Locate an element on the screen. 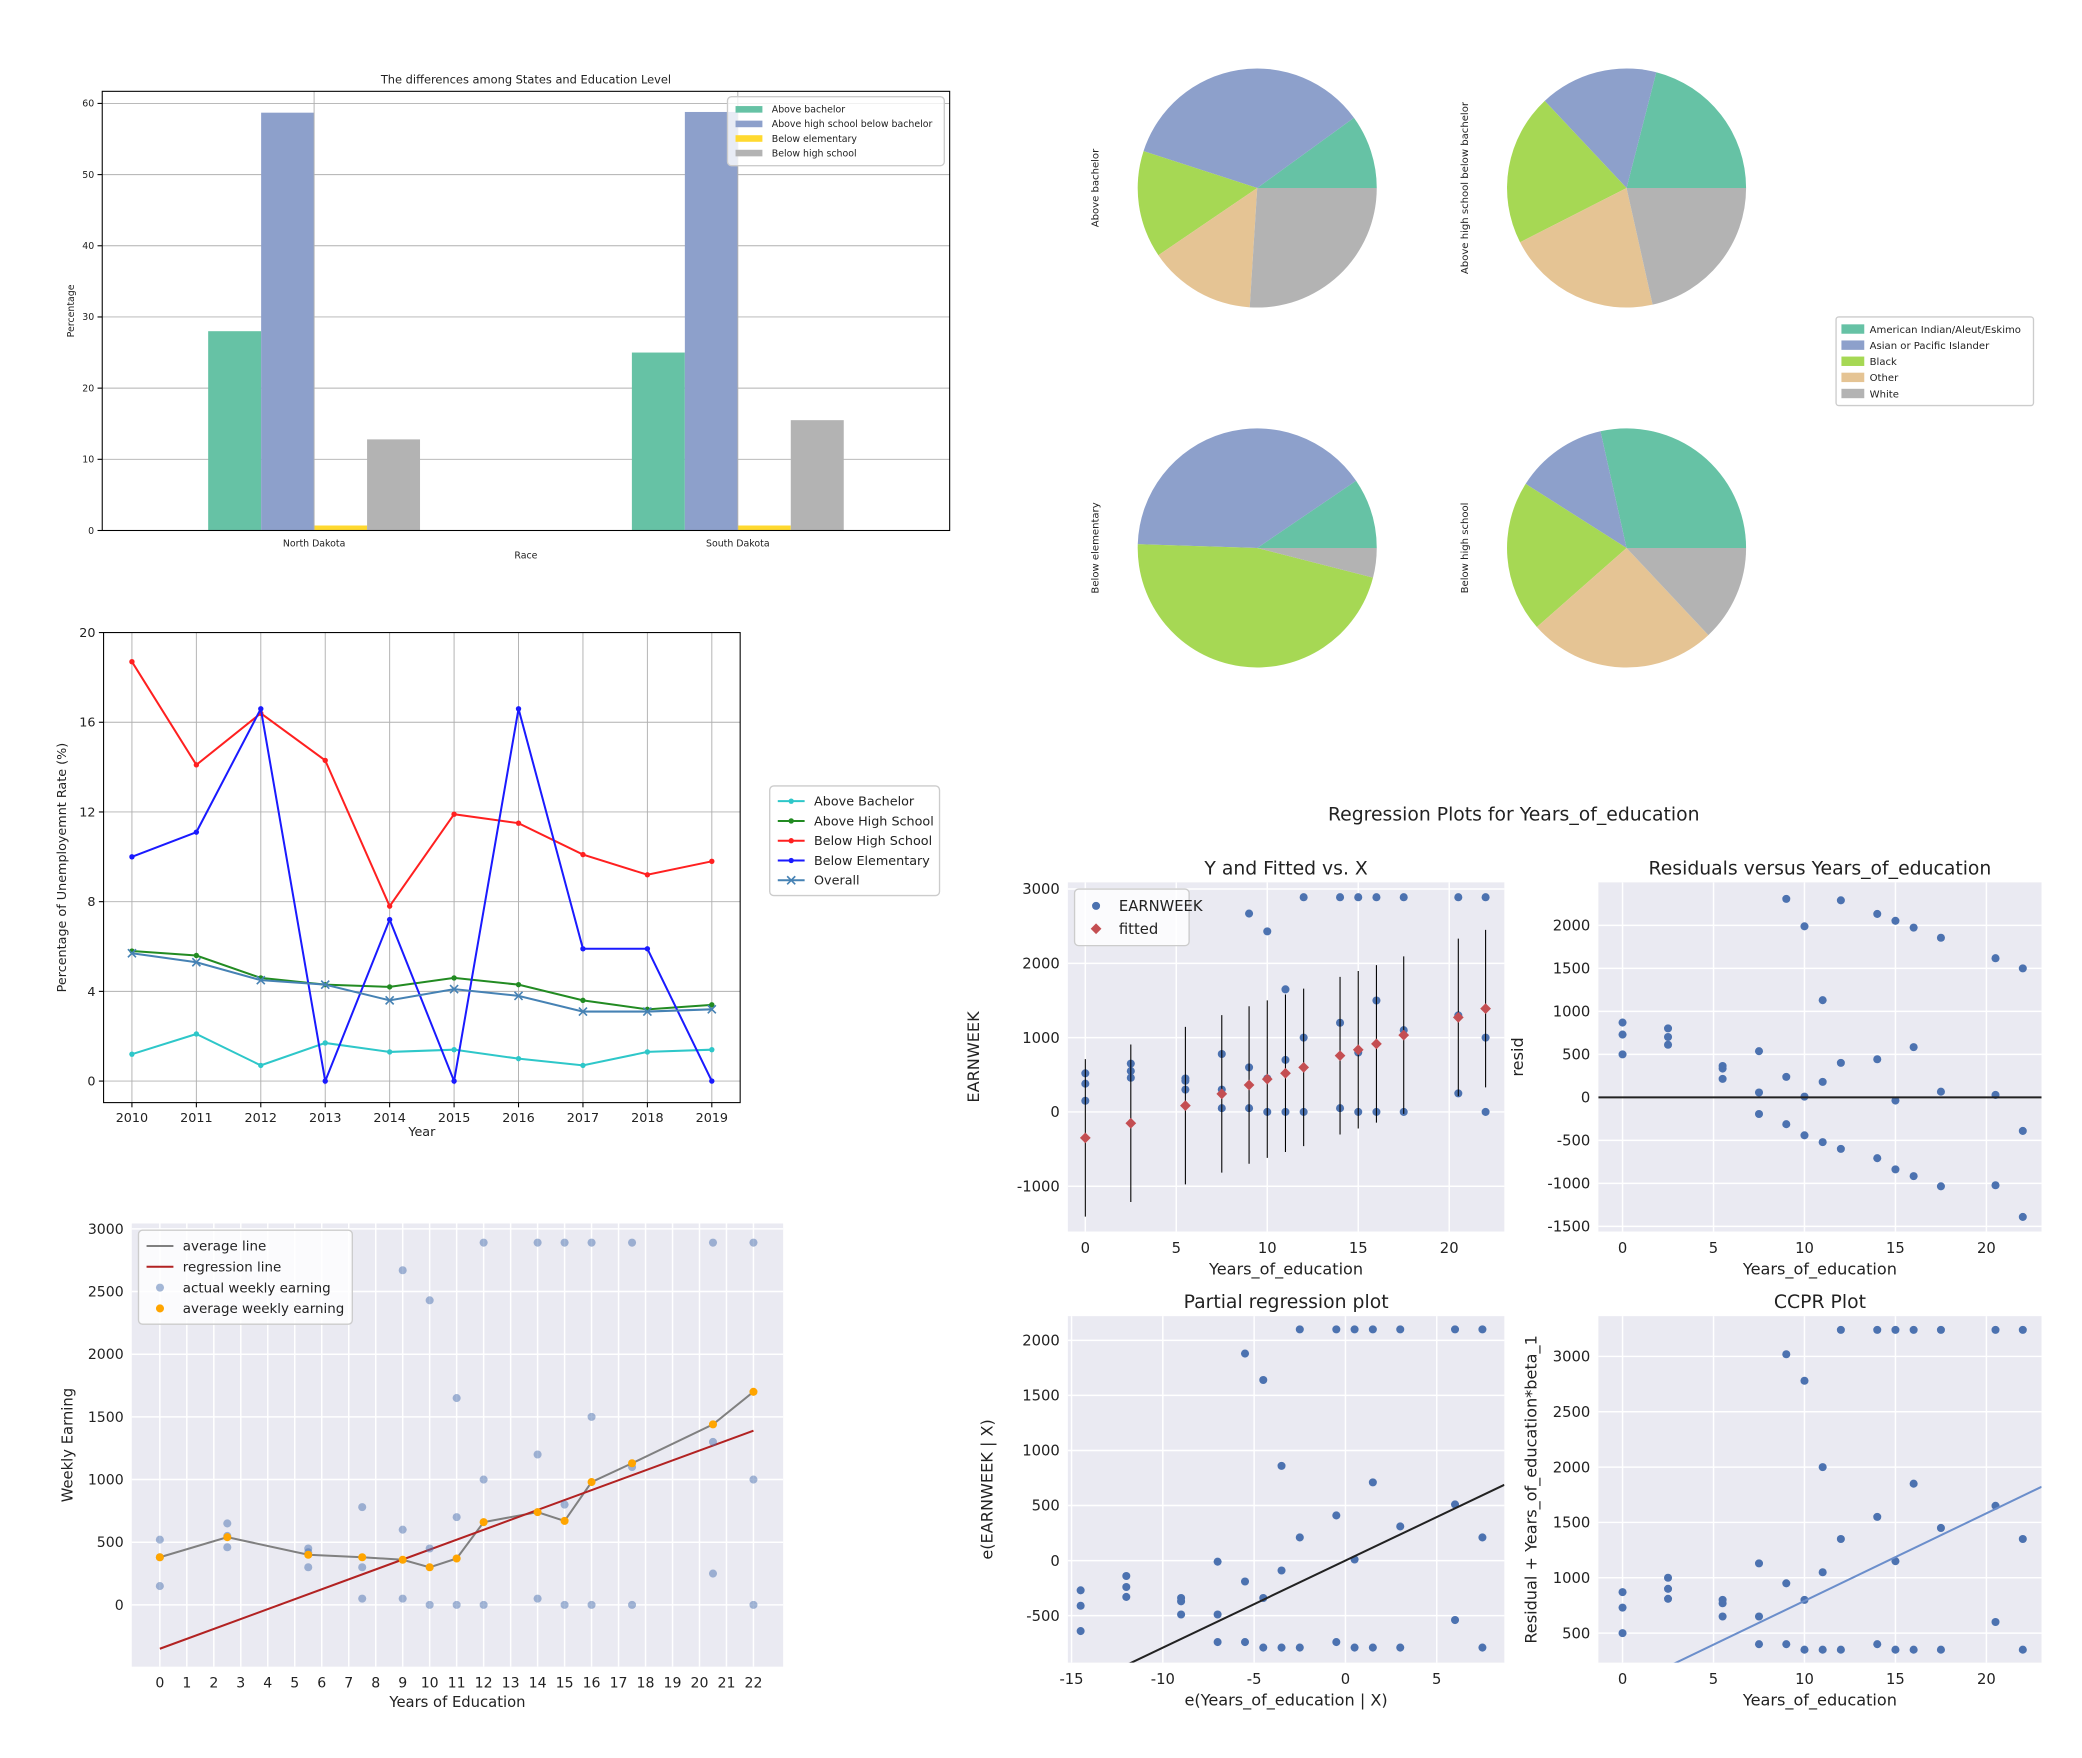  x-tick-label: 2011 is located at coordinates (196, 1118).